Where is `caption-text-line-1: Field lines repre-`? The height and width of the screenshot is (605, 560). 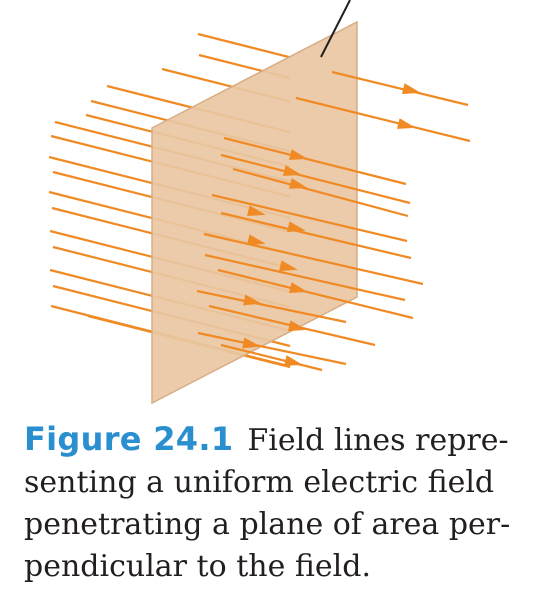 caption-text-line-1: Field lines repre- is located at coordinates (378, 440).